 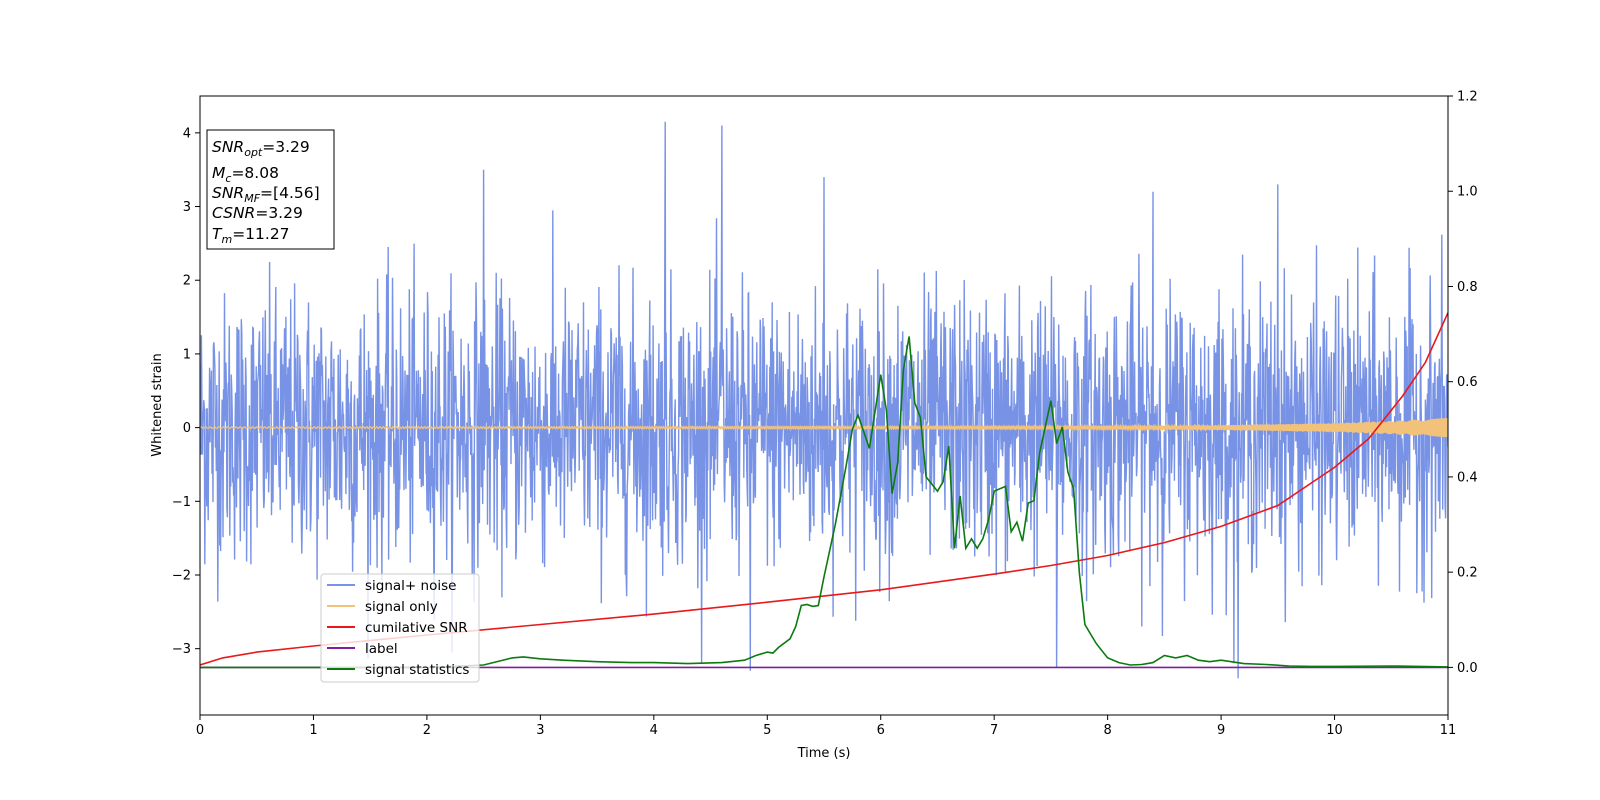 What do you see at coordinates (1467, 287) in the screenshot?
I see `y2-tick-label: 0.8` at bounding box center [1467, 287].